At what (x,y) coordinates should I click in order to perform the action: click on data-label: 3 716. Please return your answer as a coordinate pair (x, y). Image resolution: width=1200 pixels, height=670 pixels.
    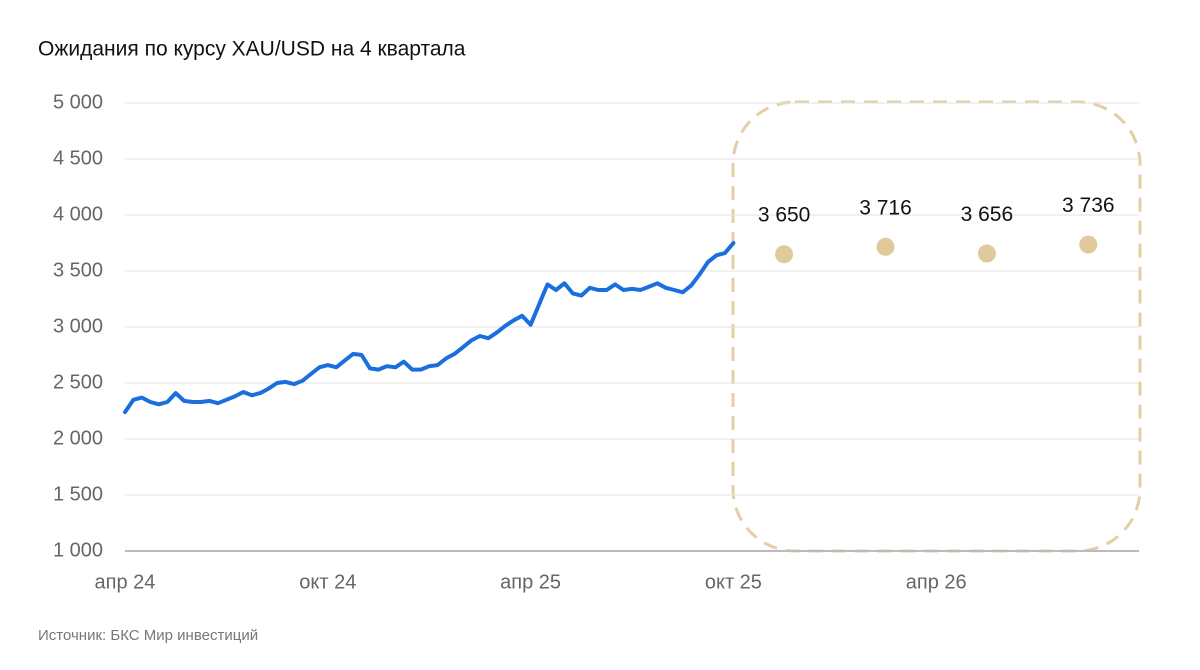
    Looking at the image, I should click on (885, 207).